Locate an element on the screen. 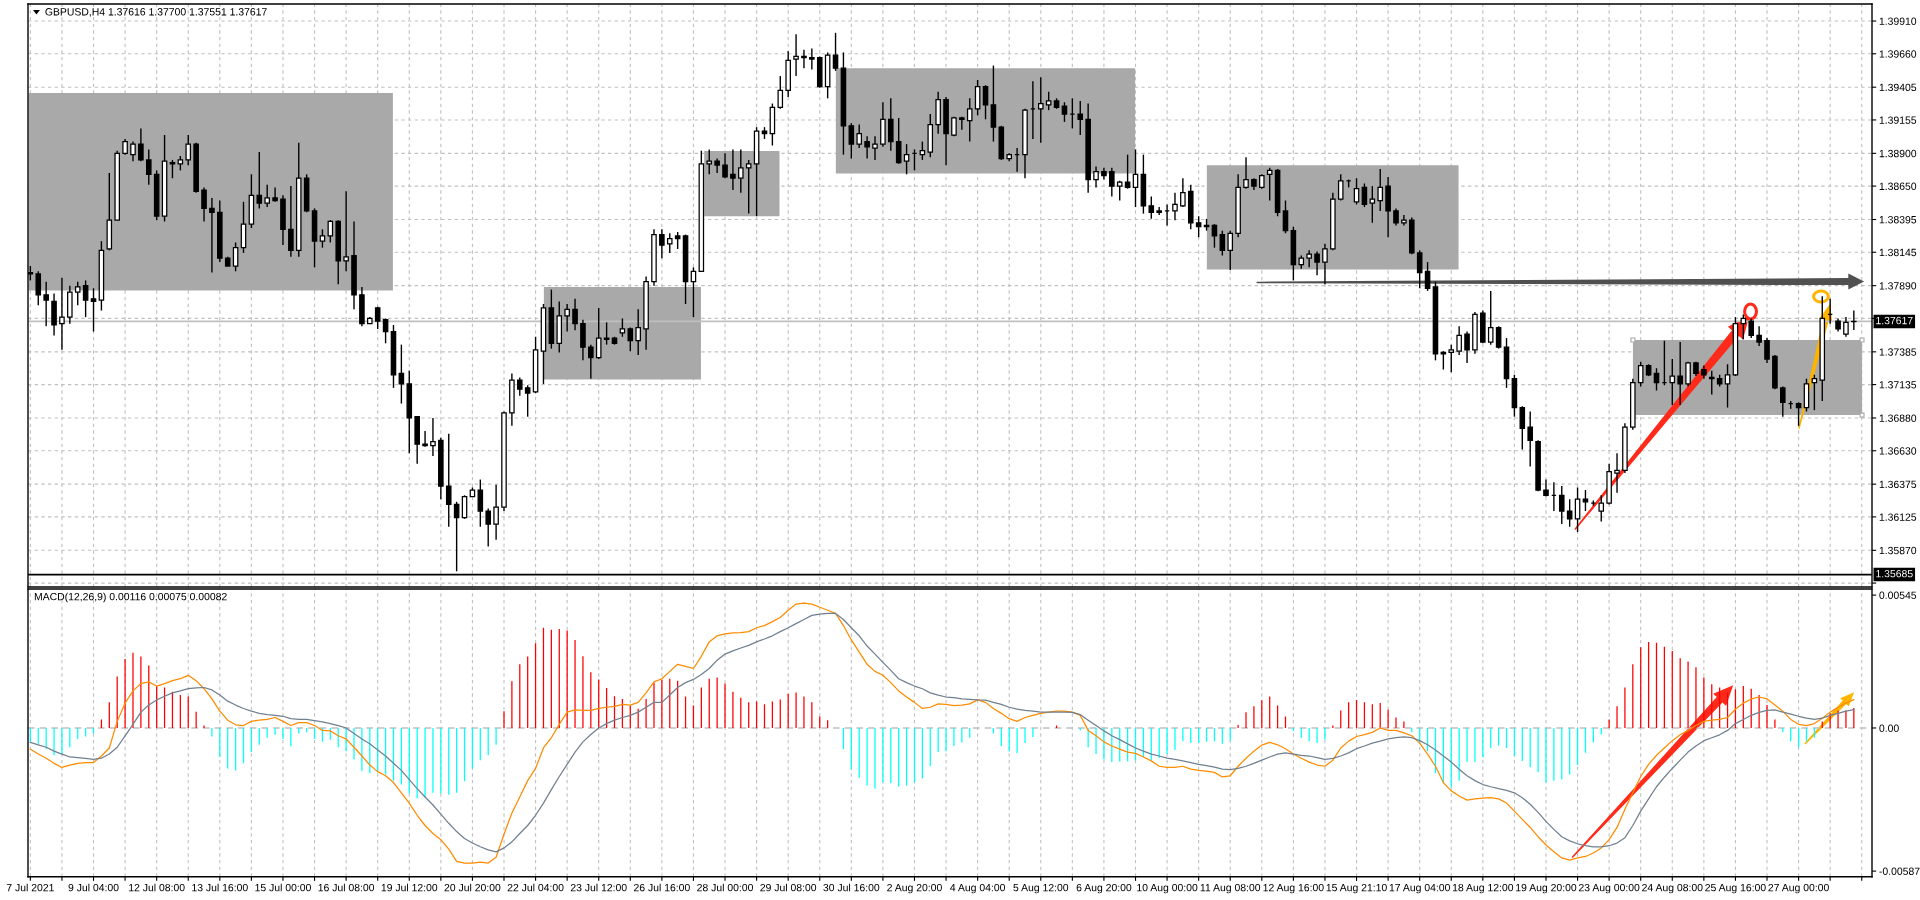 The width and height of the screenshot is (1920, 900). x-tick-label: 29 Jul 08:00 is located at coordinates (788, 887).